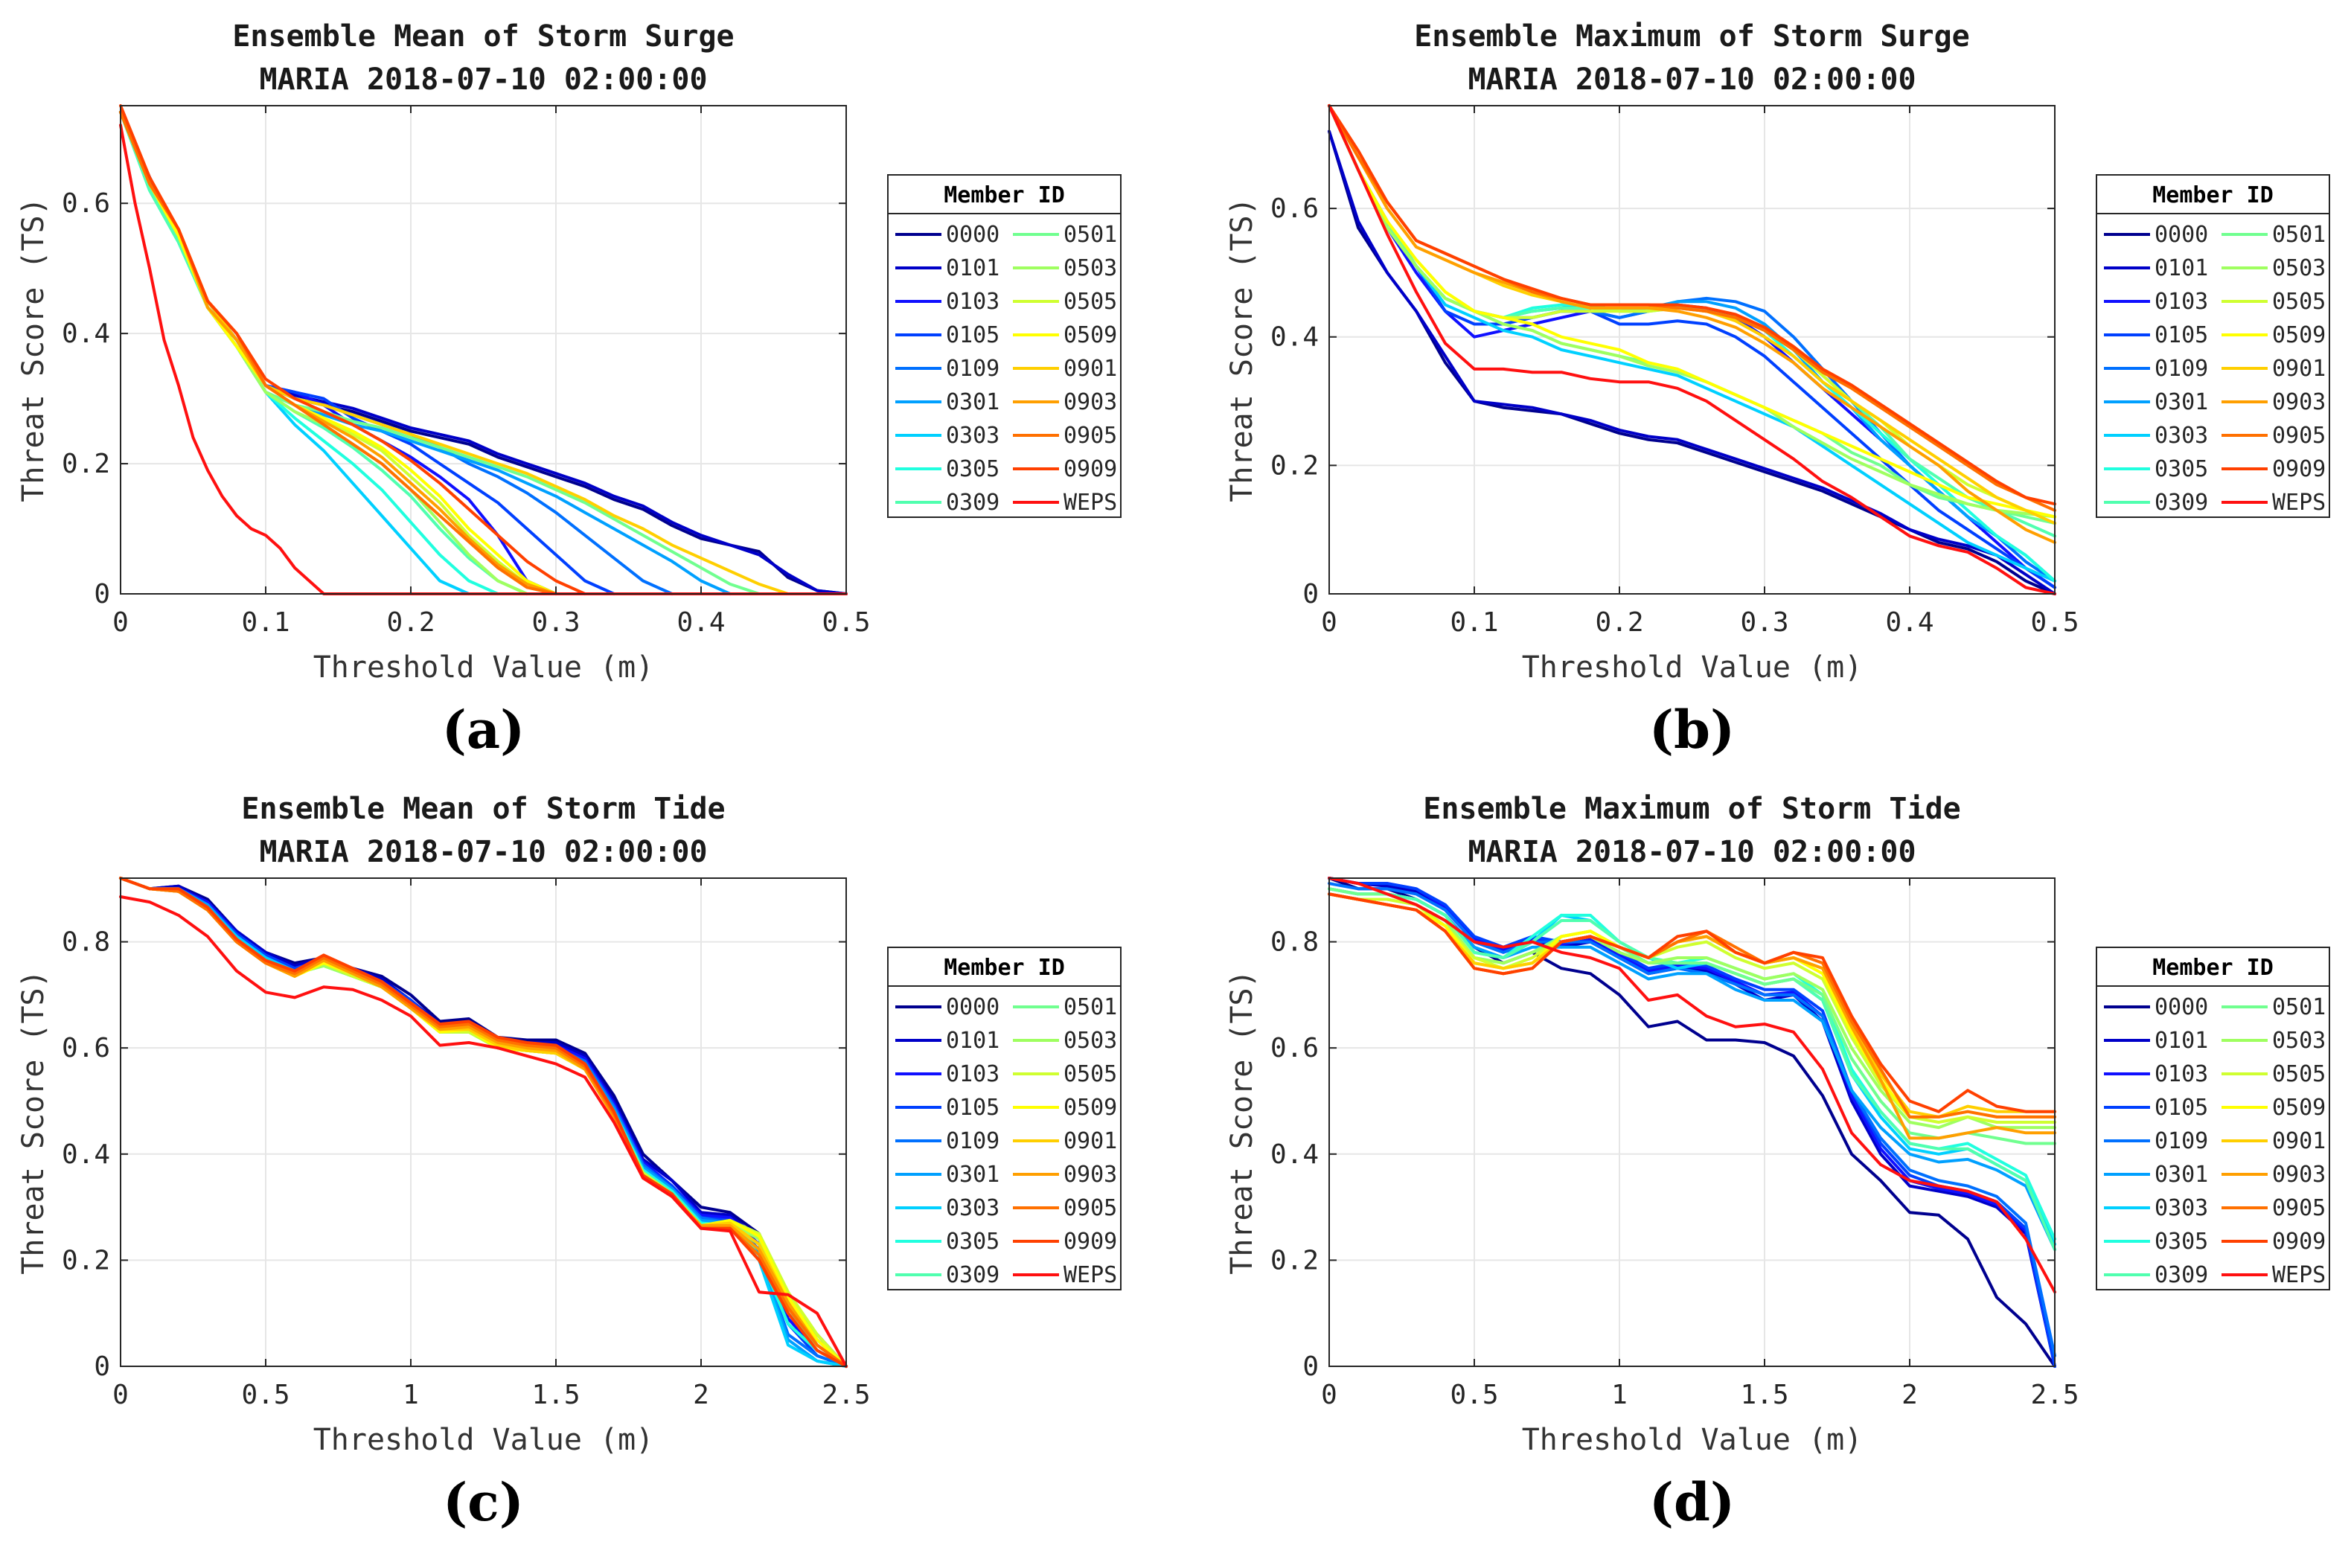 The image size is (2351, 1568). What do you see at coordinates (483, 730) in the screenshot?
I see `panel-label: (a)` at bounding box center [483, 730].